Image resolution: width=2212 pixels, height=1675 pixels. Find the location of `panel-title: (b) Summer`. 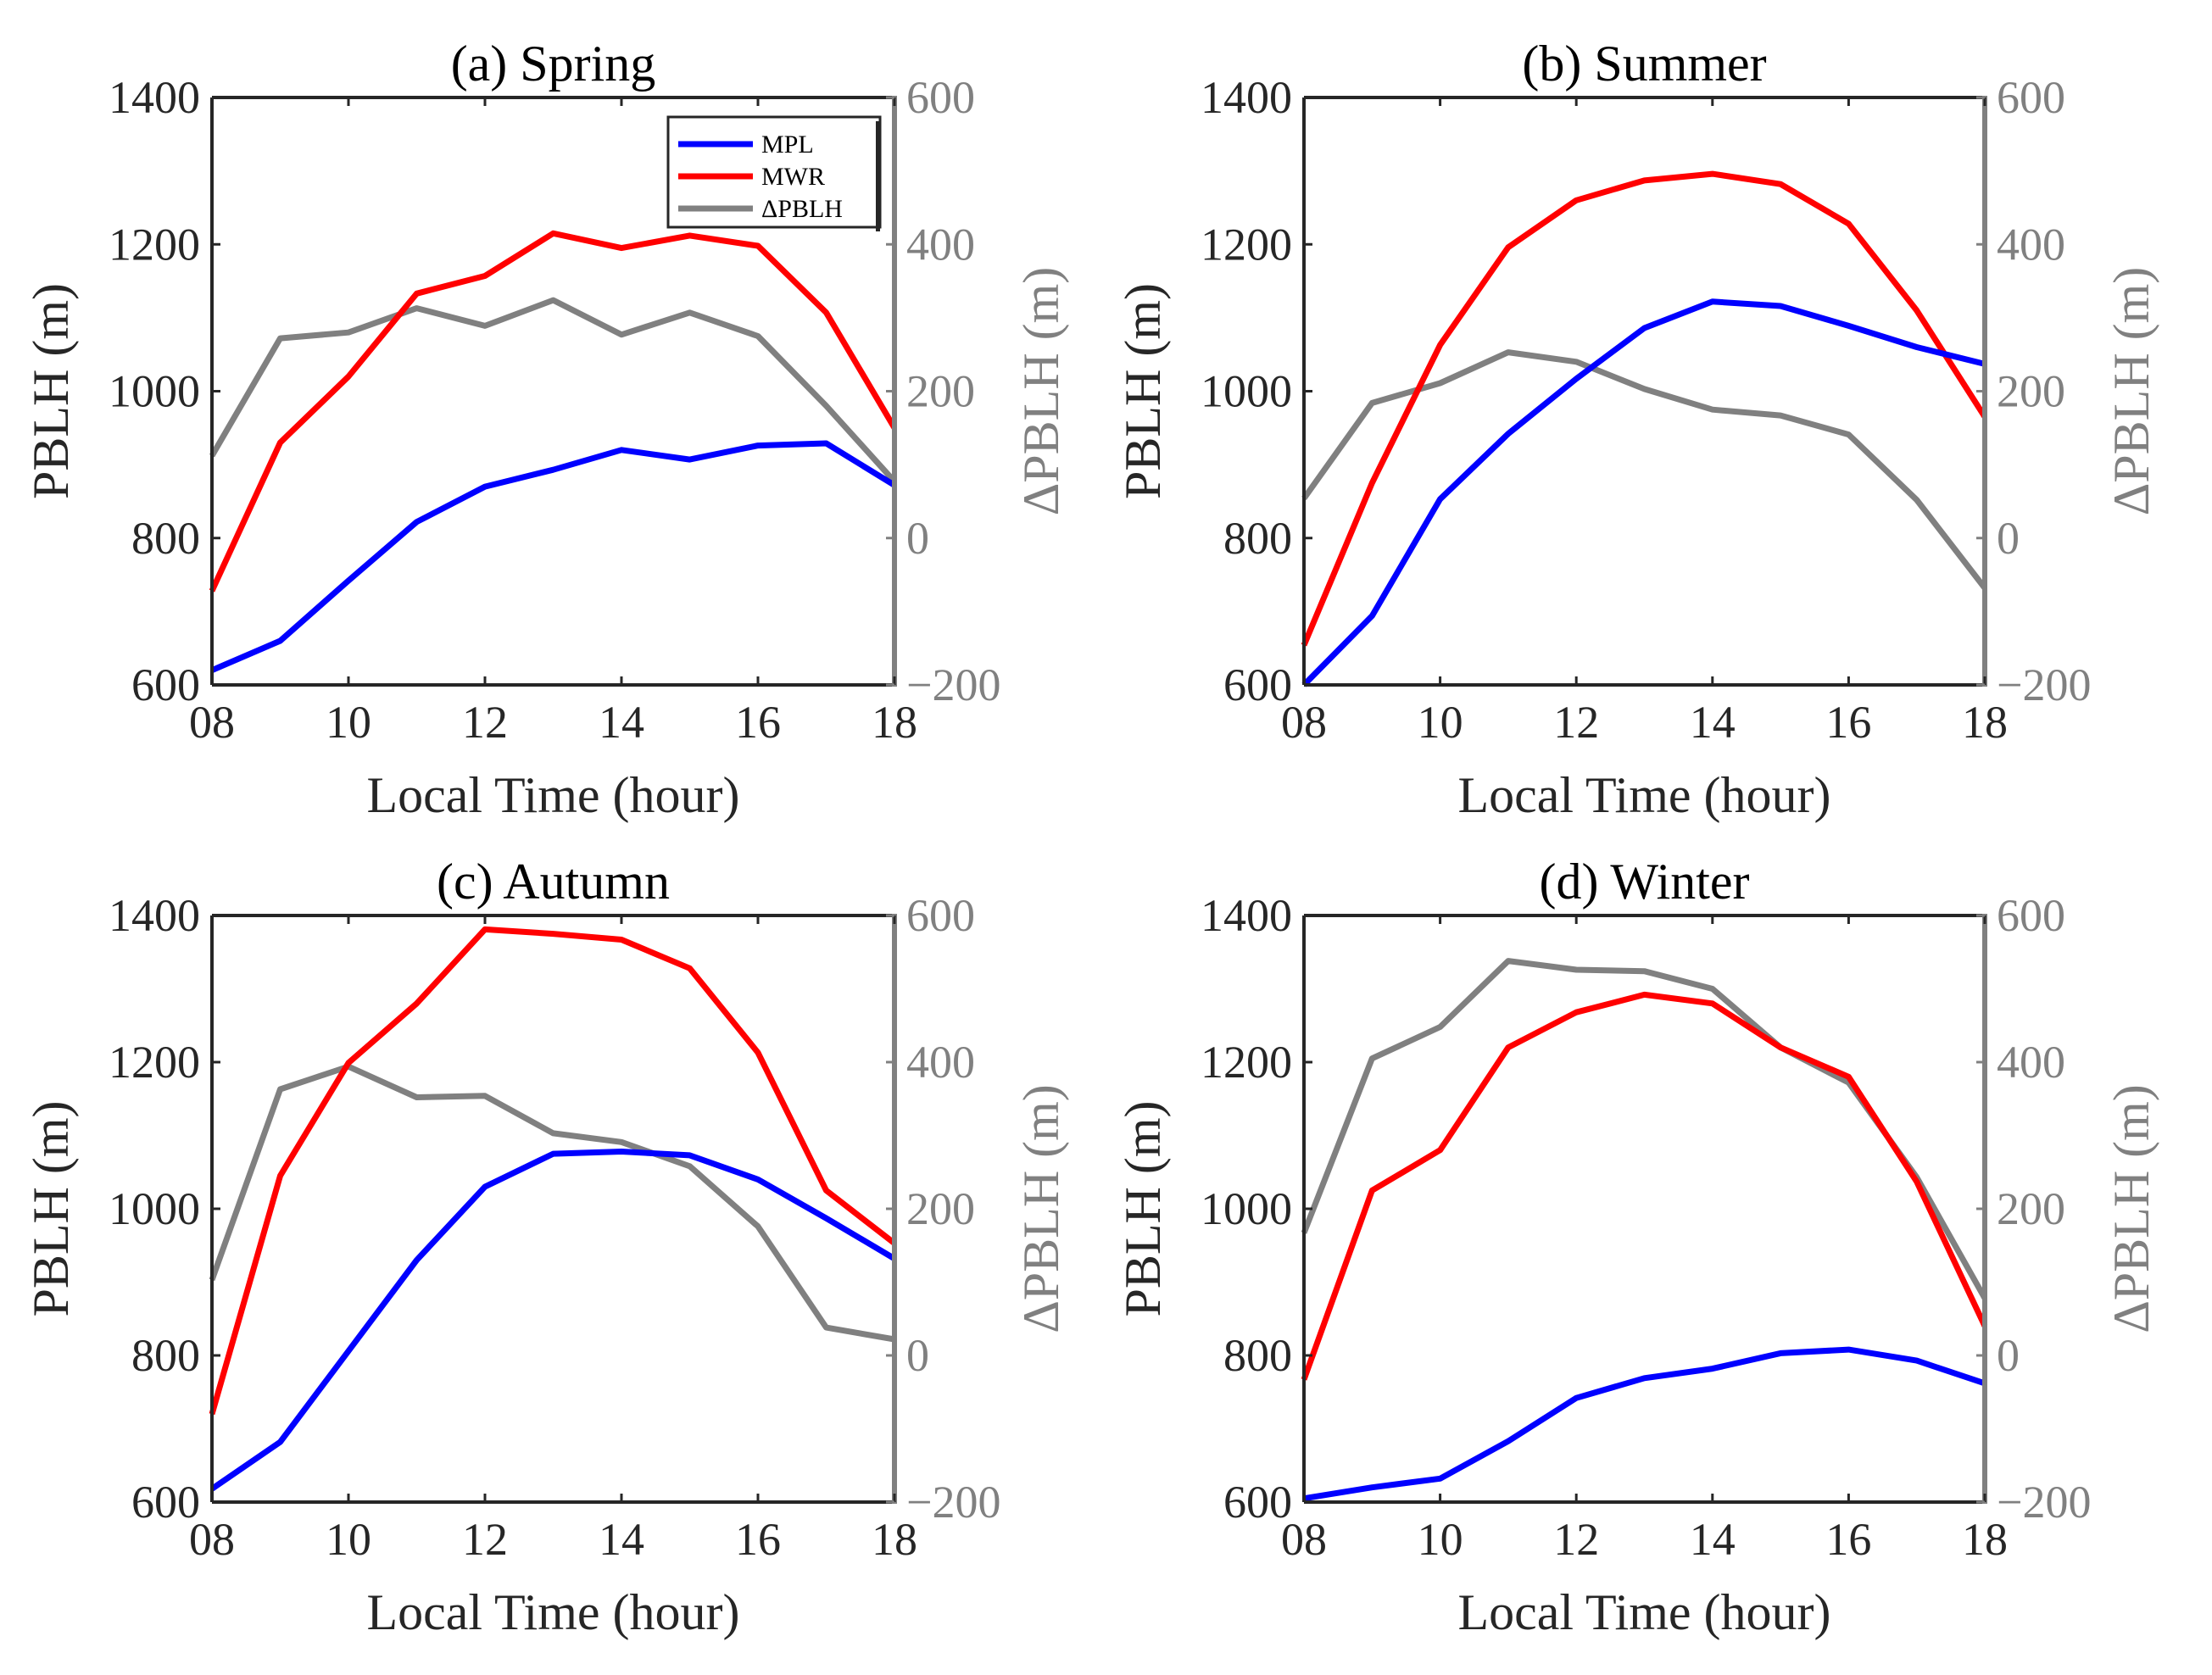

panel-title: (b) Summer is located at coordinates (1644, 64).